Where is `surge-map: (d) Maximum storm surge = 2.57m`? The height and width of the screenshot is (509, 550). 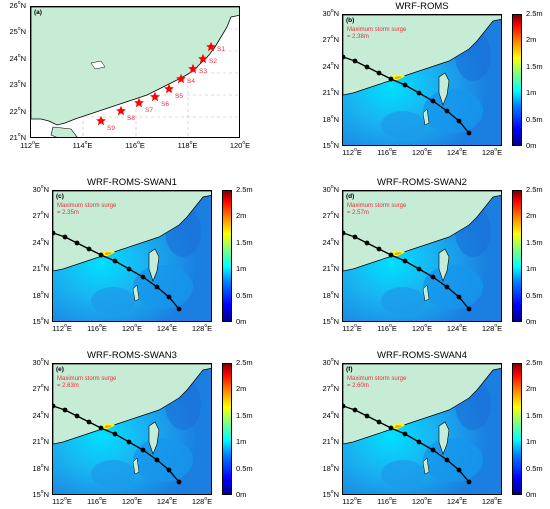
surge-map: (d) Maximum storm surge = 2.57m is located at coordinates (422, 256).